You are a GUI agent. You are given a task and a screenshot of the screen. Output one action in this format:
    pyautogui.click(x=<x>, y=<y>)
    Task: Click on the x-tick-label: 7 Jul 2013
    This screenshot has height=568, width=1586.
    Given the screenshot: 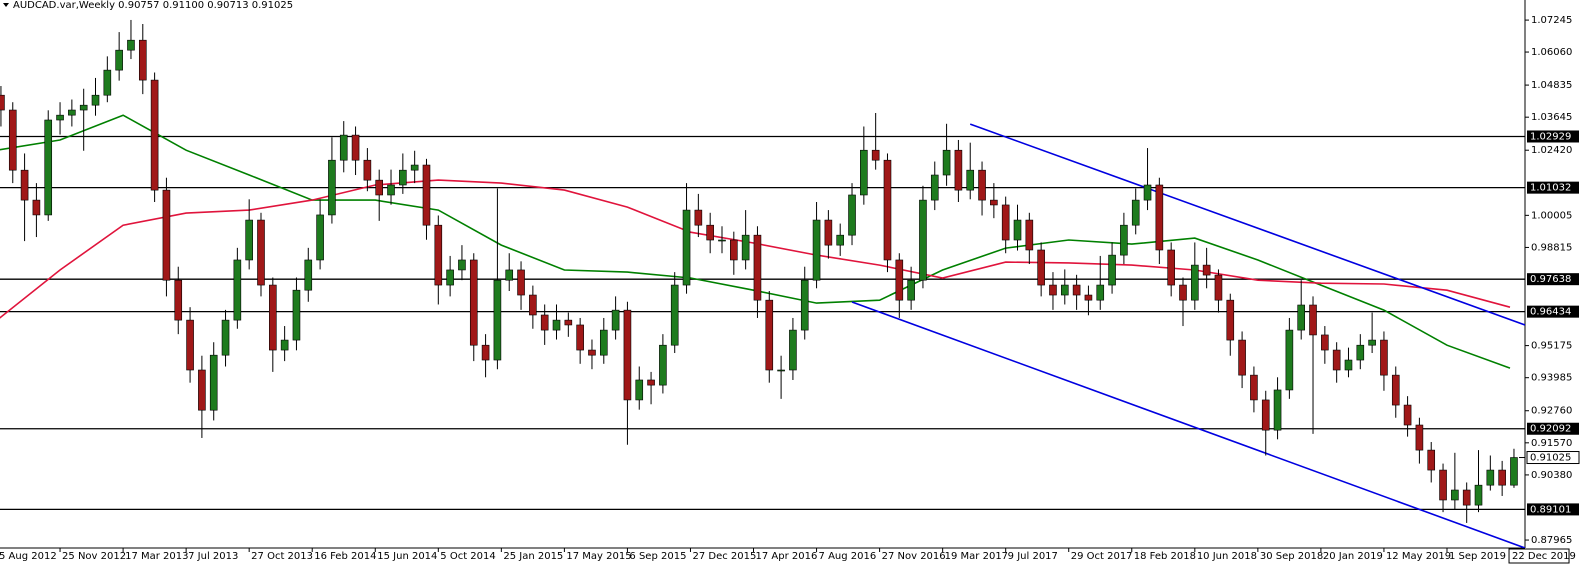 What is the action you would take?
    pyautogui.click(x=213, y=556)
    